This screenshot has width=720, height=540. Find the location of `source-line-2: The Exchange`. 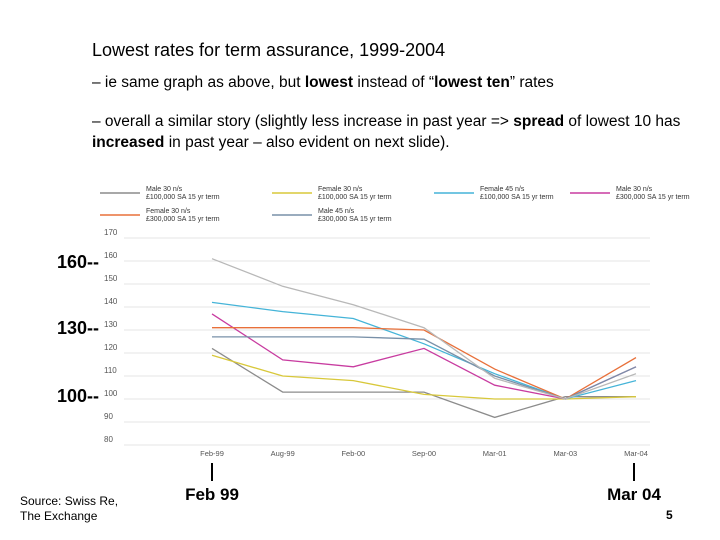

source-line-2: The Exchange is located at coordinates (59, 516).